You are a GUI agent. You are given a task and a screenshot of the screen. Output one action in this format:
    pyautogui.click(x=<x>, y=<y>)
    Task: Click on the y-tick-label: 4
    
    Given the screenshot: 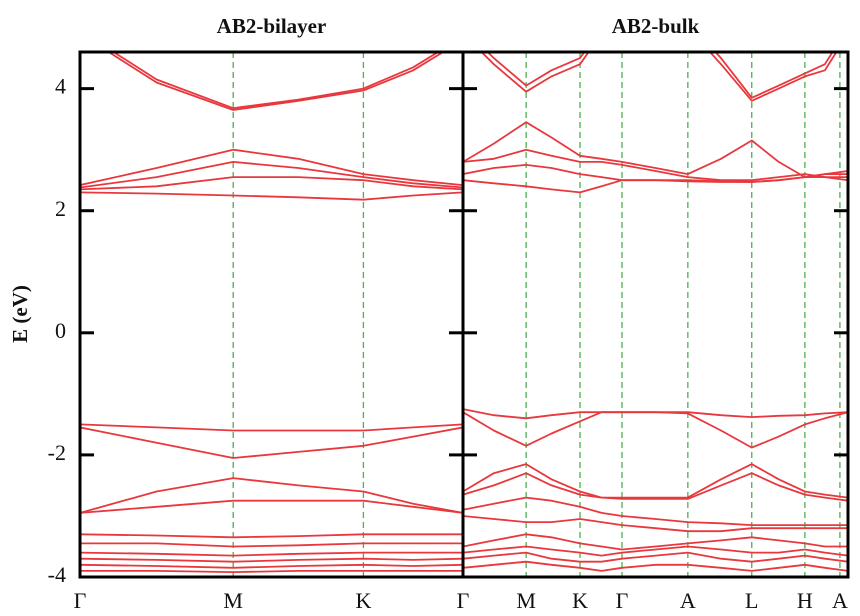 What is the action you would take?
    pyautogui.click(x=60, y=86)
    